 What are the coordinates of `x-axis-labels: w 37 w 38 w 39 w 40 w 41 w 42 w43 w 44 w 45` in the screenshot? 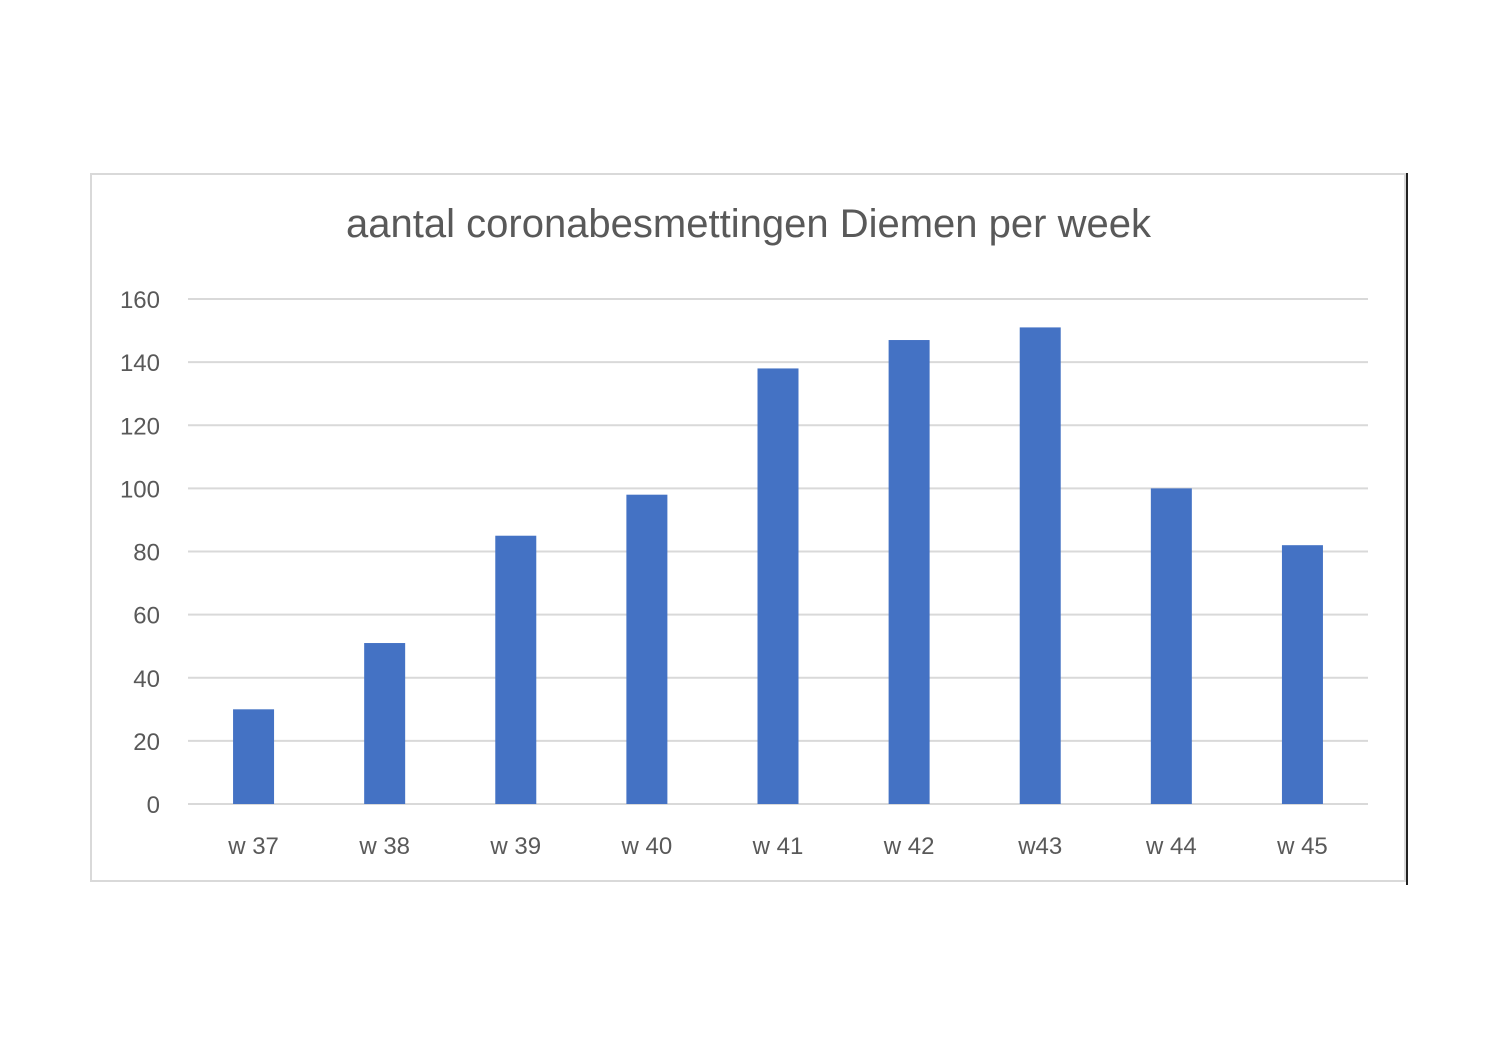 It's located at (777, 846).